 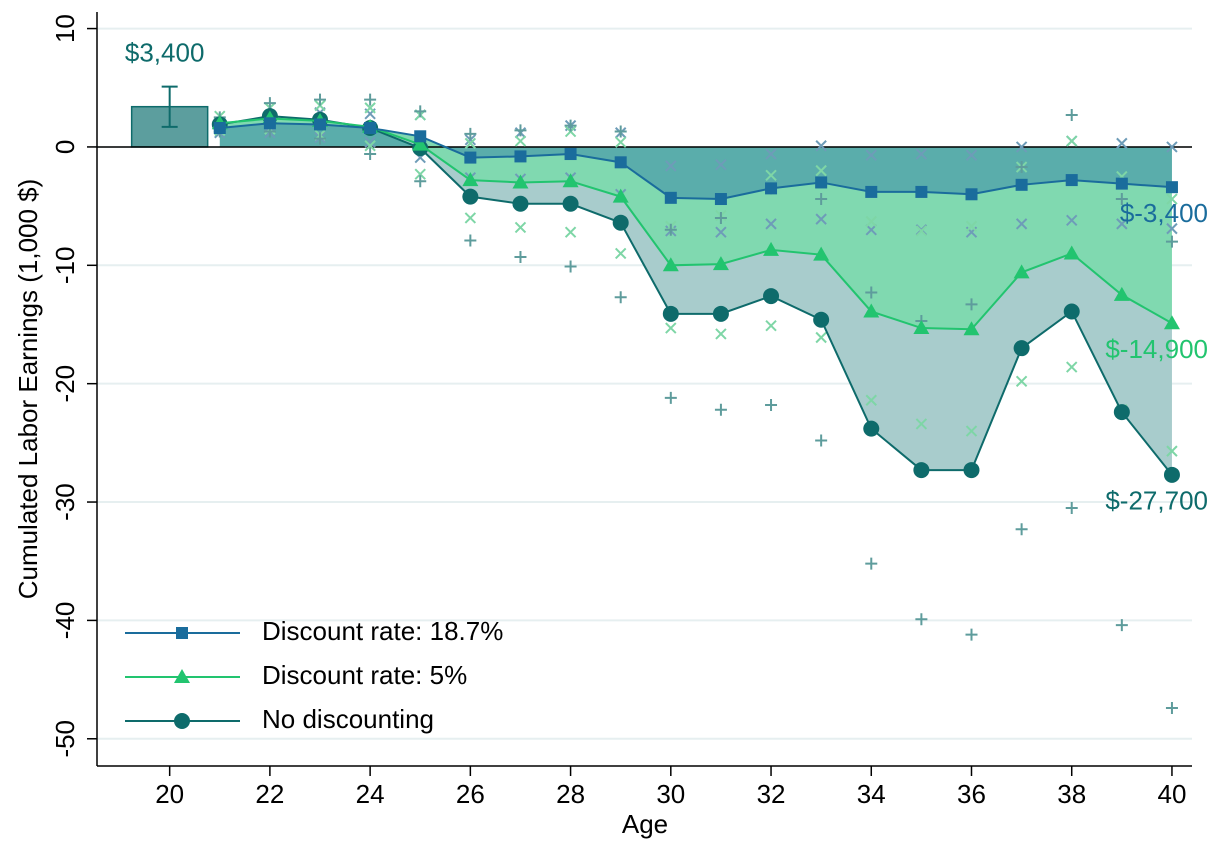 What do you see at coordinates (169, 794) in the screenshot?
I see `x-tick-label: 20` at bounding box center [169, 794].